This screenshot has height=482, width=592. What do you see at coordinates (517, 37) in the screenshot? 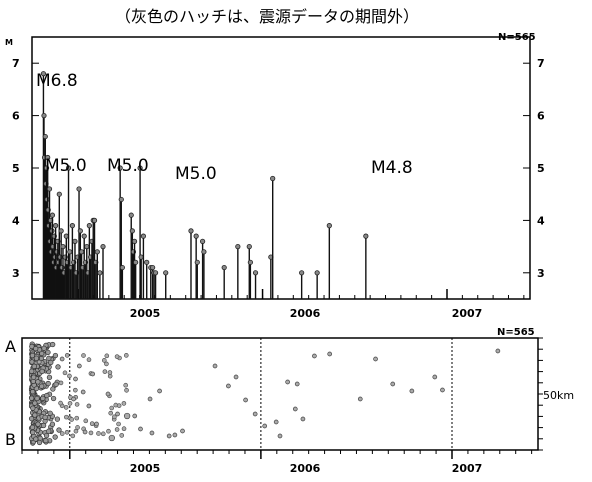
I see `top-n-label: N=565` at bounding box center [517, 37].